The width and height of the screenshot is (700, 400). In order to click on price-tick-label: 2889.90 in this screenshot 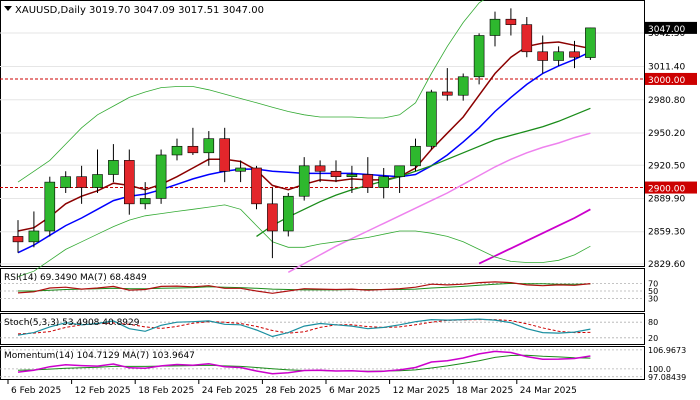, I will do `click(666, 200)`.